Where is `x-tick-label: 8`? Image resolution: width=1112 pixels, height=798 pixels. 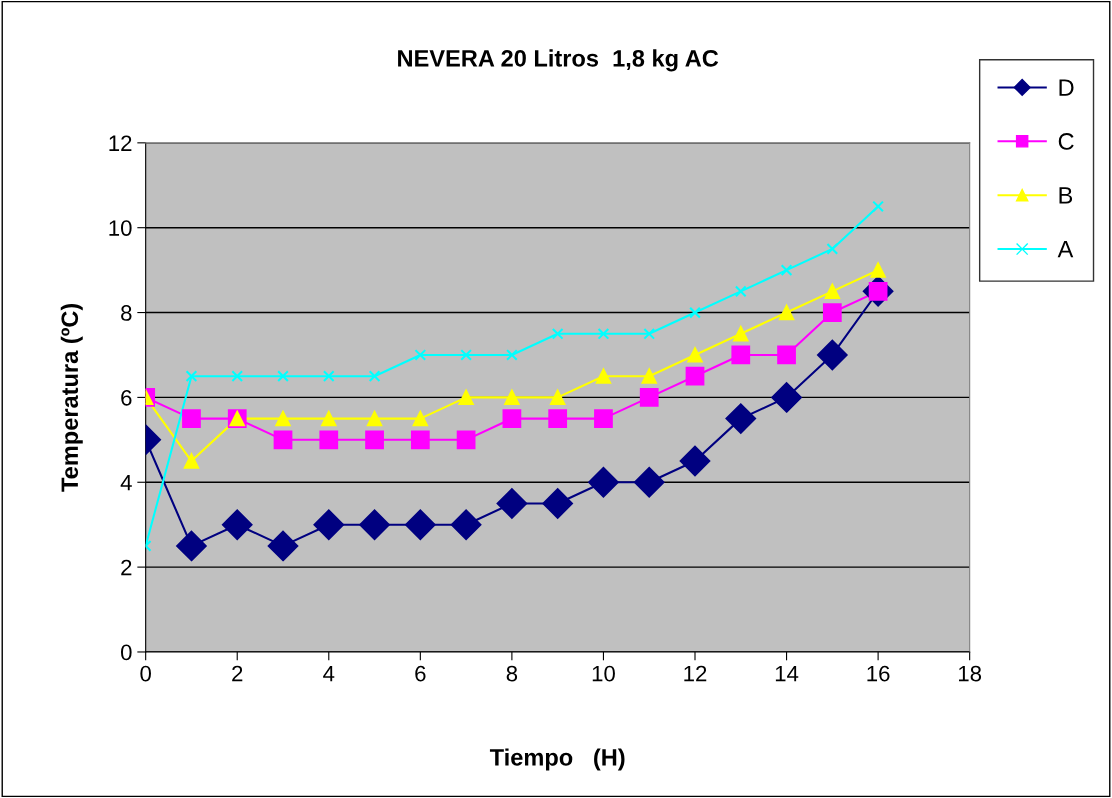 x-tick-label: 8 is located at coordinates (512, 673).